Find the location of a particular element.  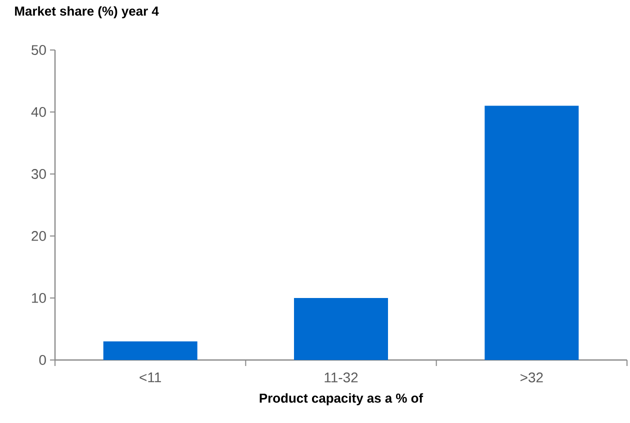

x-axis-title: Product capacity as a % of is located at coordinates (342, 399).